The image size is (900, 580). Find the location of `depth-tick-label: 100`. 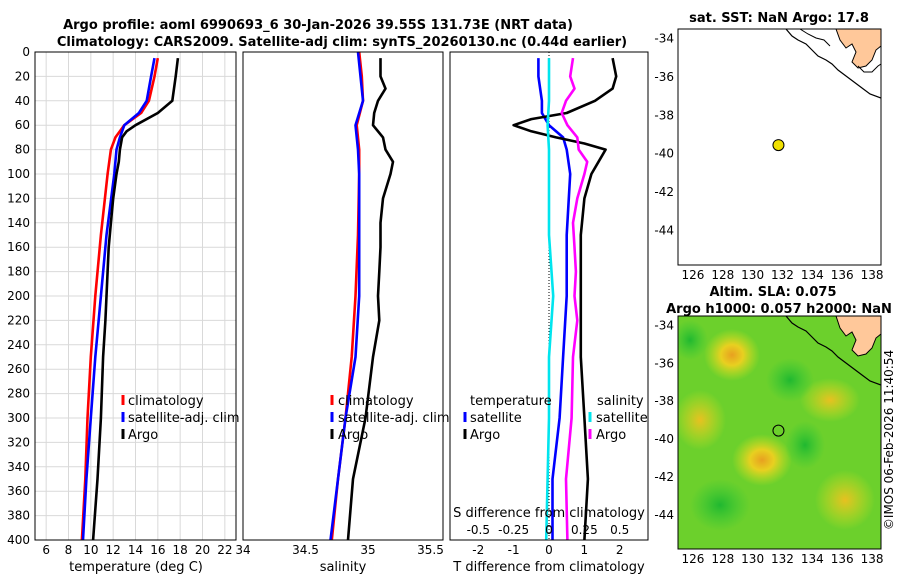

depth-tick-label: 100 is located at coordinates (18, 174).